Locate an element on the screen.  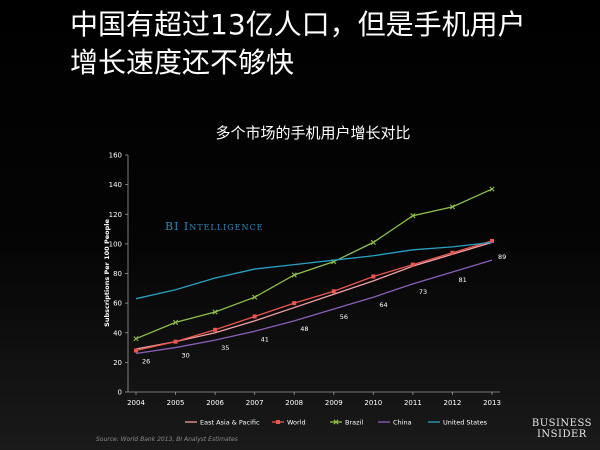
y-tick-label: 120 is located at coordinates (115, 215).